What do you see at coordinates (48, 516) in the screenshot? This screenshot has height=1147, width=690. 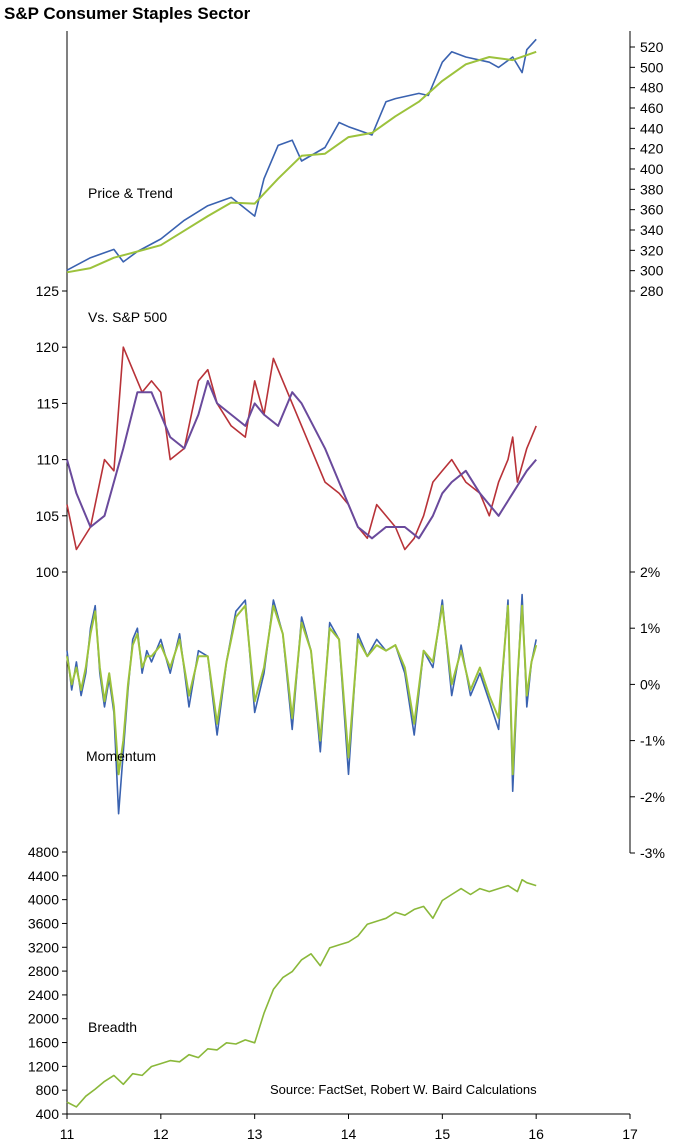 I see `y-tick-label: 105` at bounding box center [48, 516].